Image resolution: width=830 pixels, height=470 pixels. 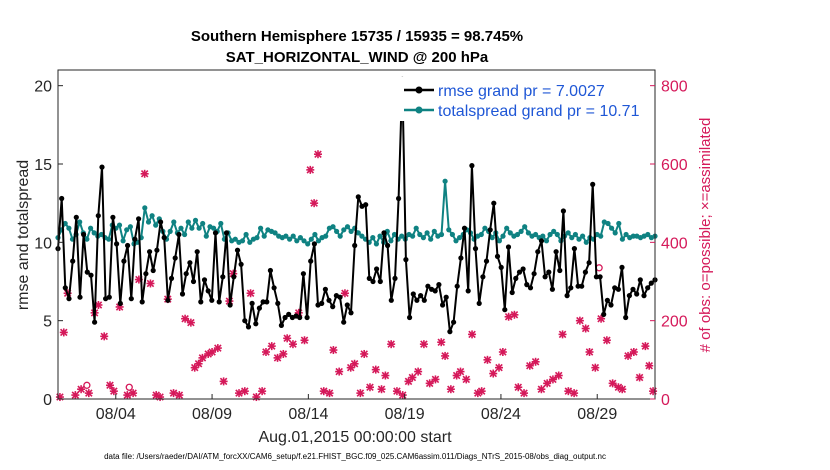 What do you see at coordinates (356, 408) in the screenshot?
I see `x-axis: 08/04 08/09 08/14 08/19 08/24 08/29` at bounding box center [356, 408].